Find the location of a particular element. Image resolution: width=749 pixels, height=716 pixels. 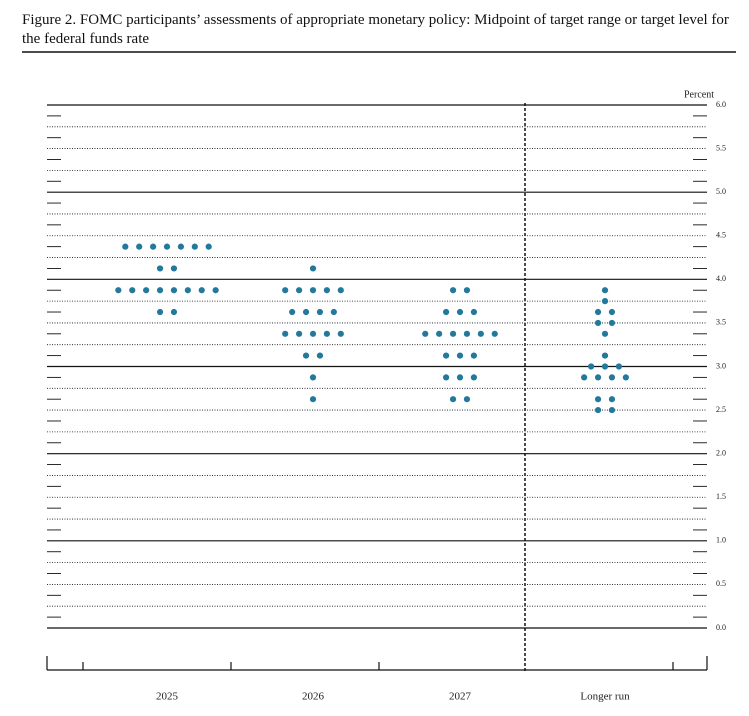

y-tick-label: 5.5 is located at coordinates (721, 147).